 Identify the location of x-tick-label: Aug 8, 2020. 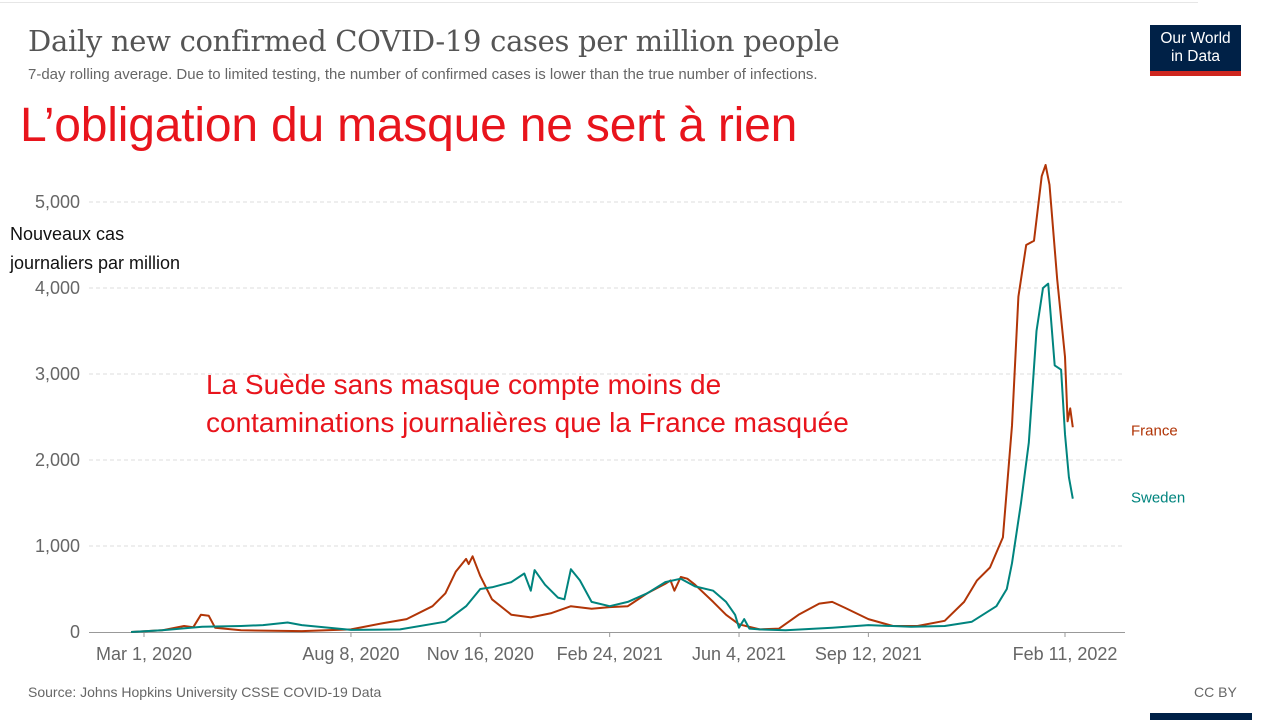
(350, 654).